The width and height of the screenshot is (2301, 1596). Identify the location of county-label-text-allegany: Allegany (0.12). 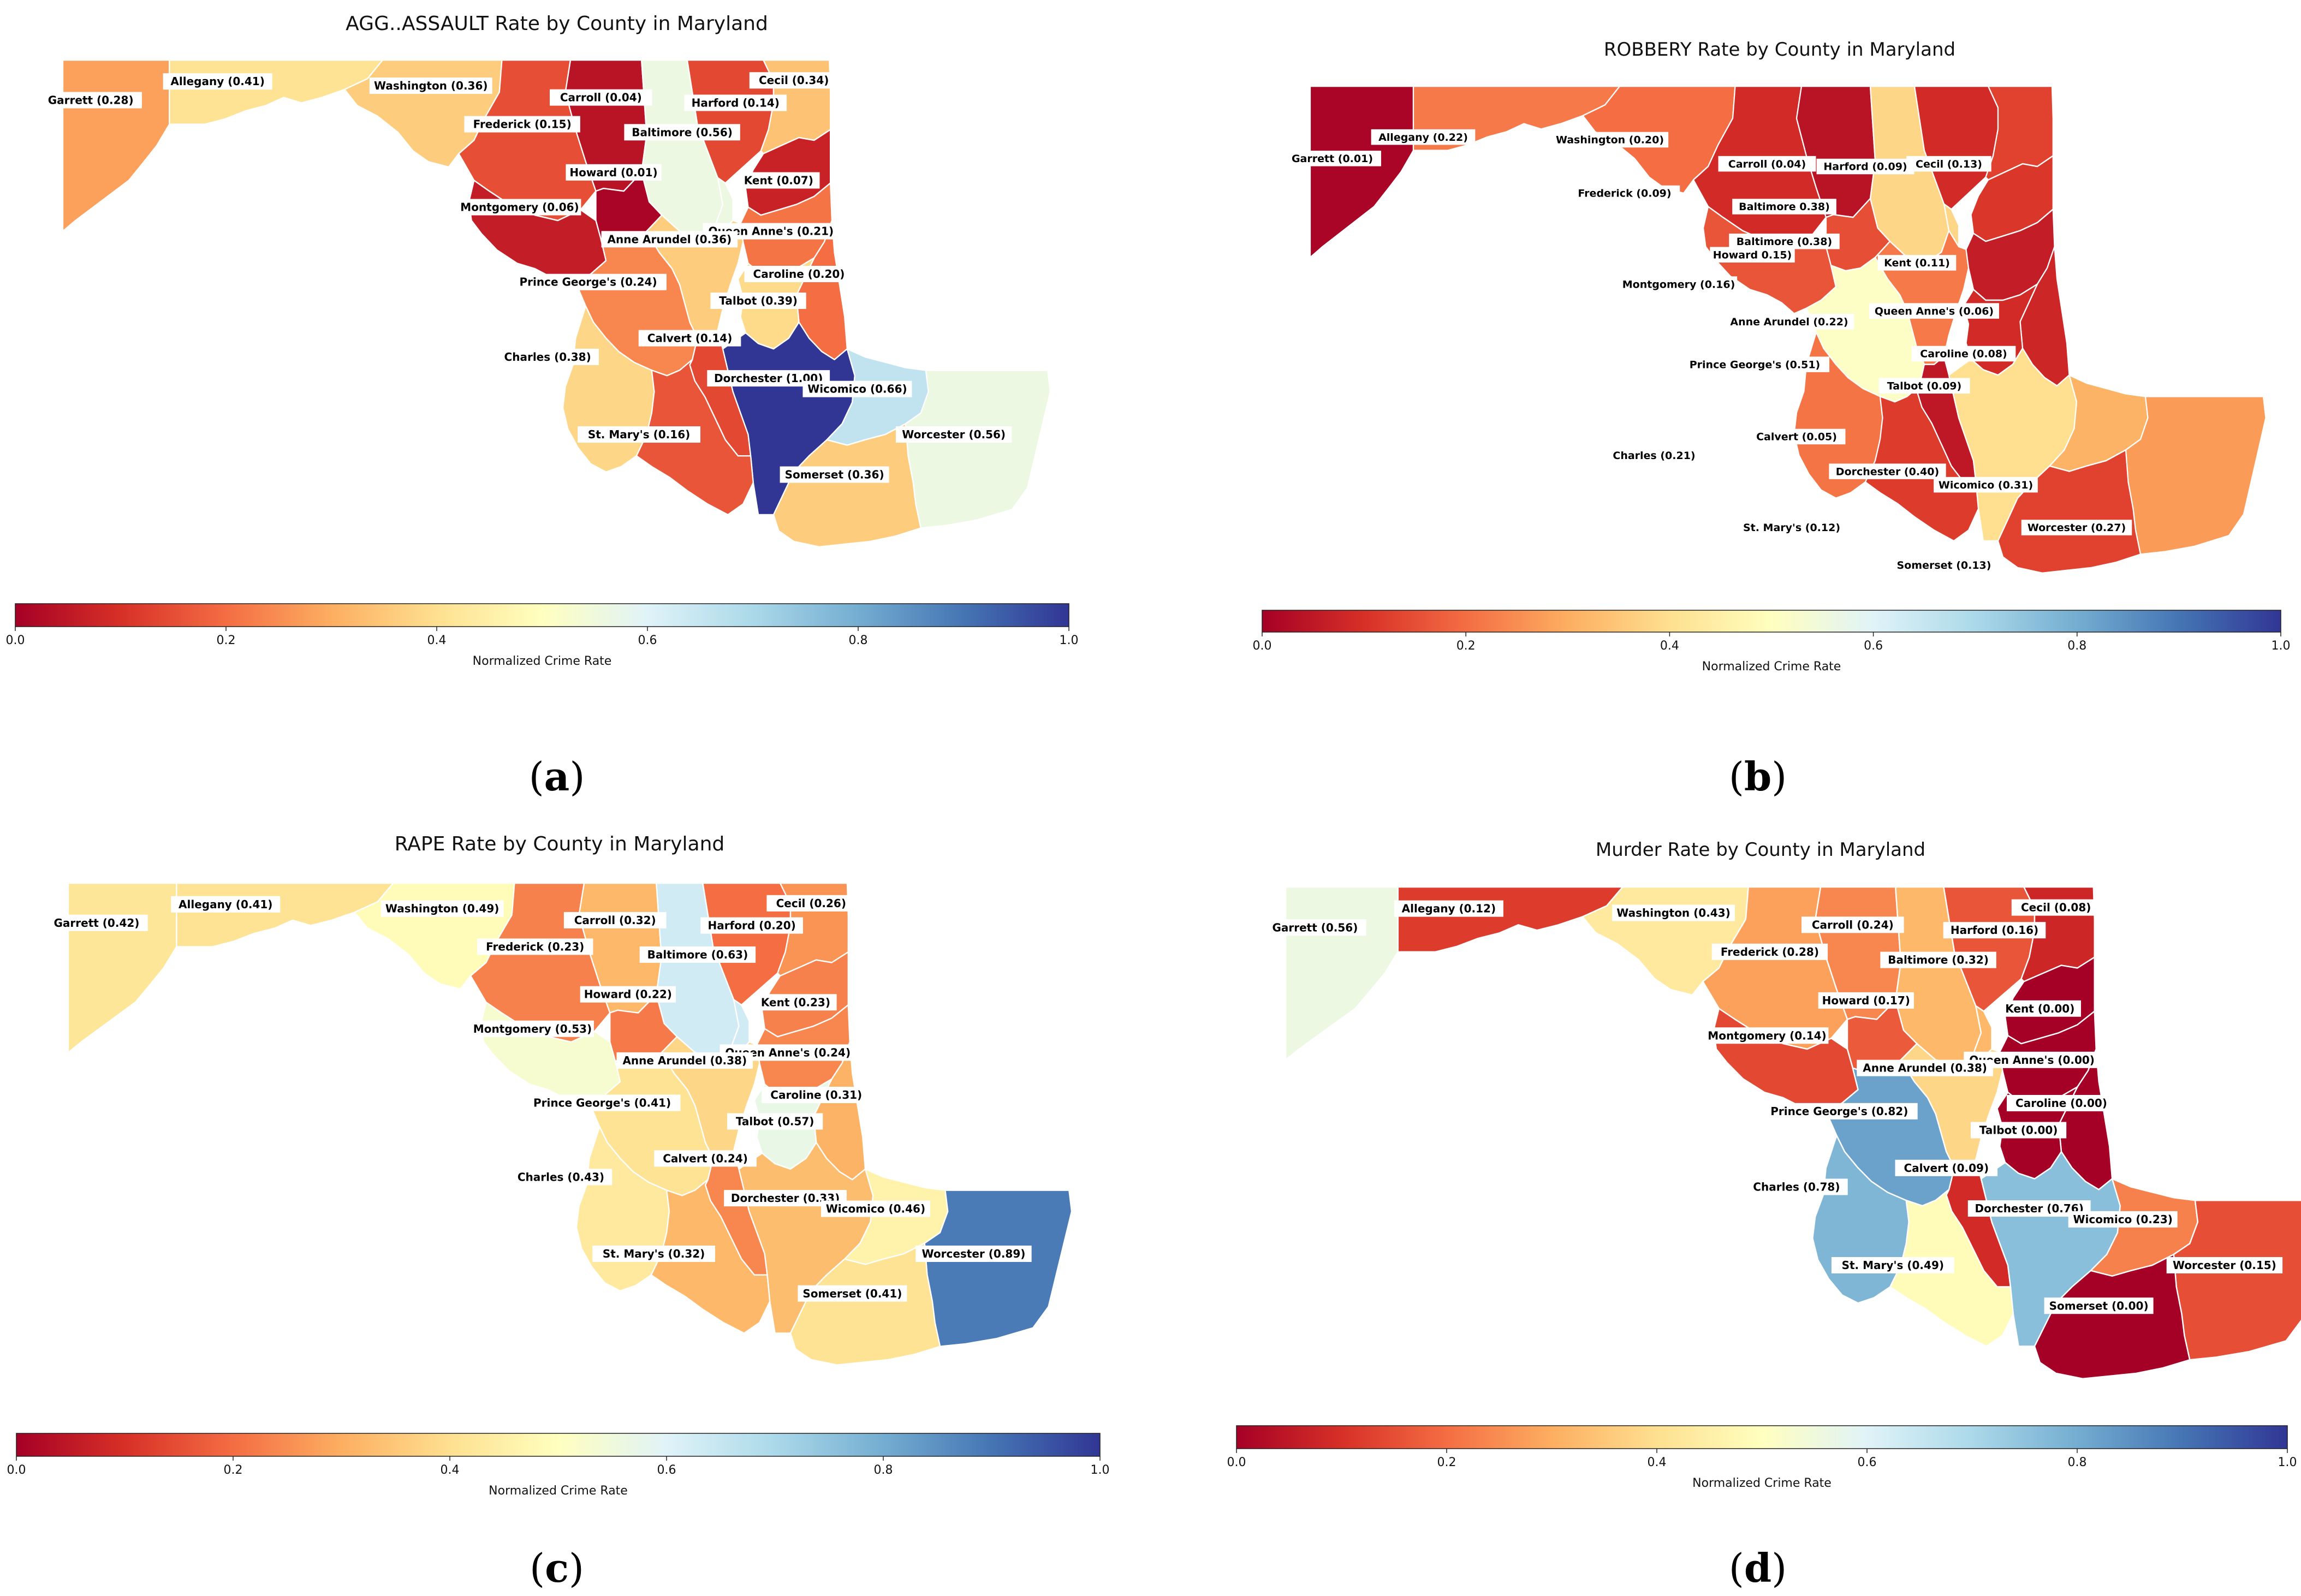
(1449, 908).